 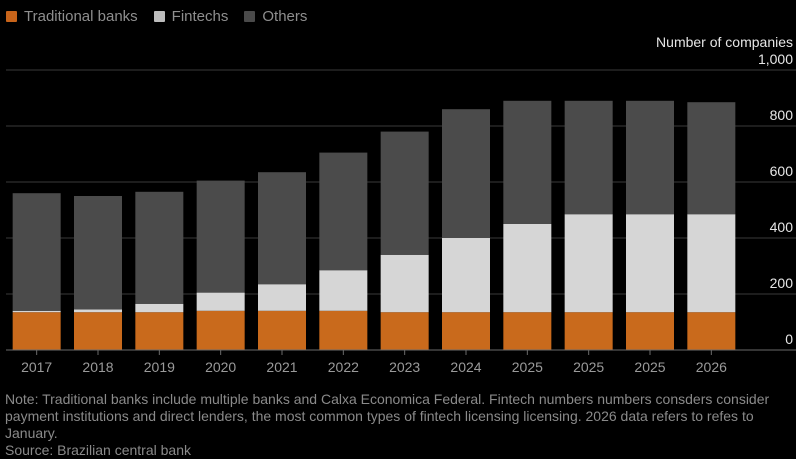 I want to click on y-axis-unit-label: Number of companies, so click(x=724, y=42).